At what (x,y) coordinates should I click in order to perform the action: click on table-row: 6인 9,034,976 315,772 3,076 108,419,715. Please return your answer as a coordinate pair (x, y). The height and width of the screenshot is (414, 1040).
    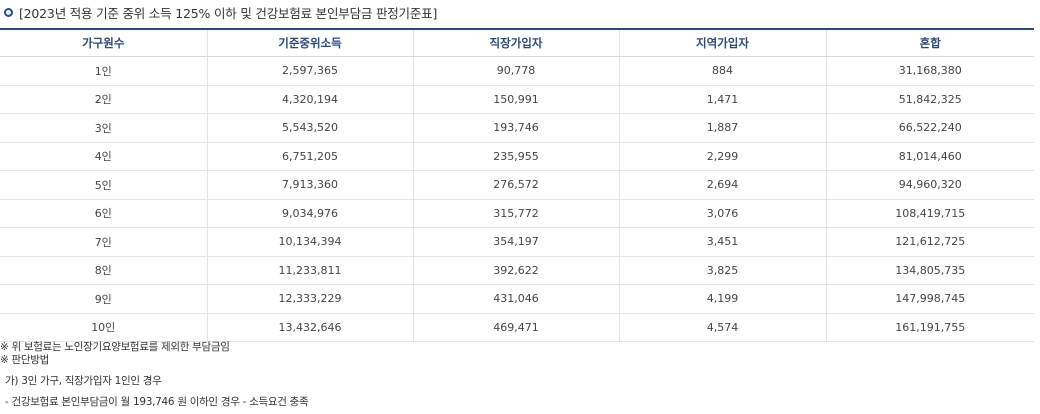
    Looking at the image, I should click on (517, 213).